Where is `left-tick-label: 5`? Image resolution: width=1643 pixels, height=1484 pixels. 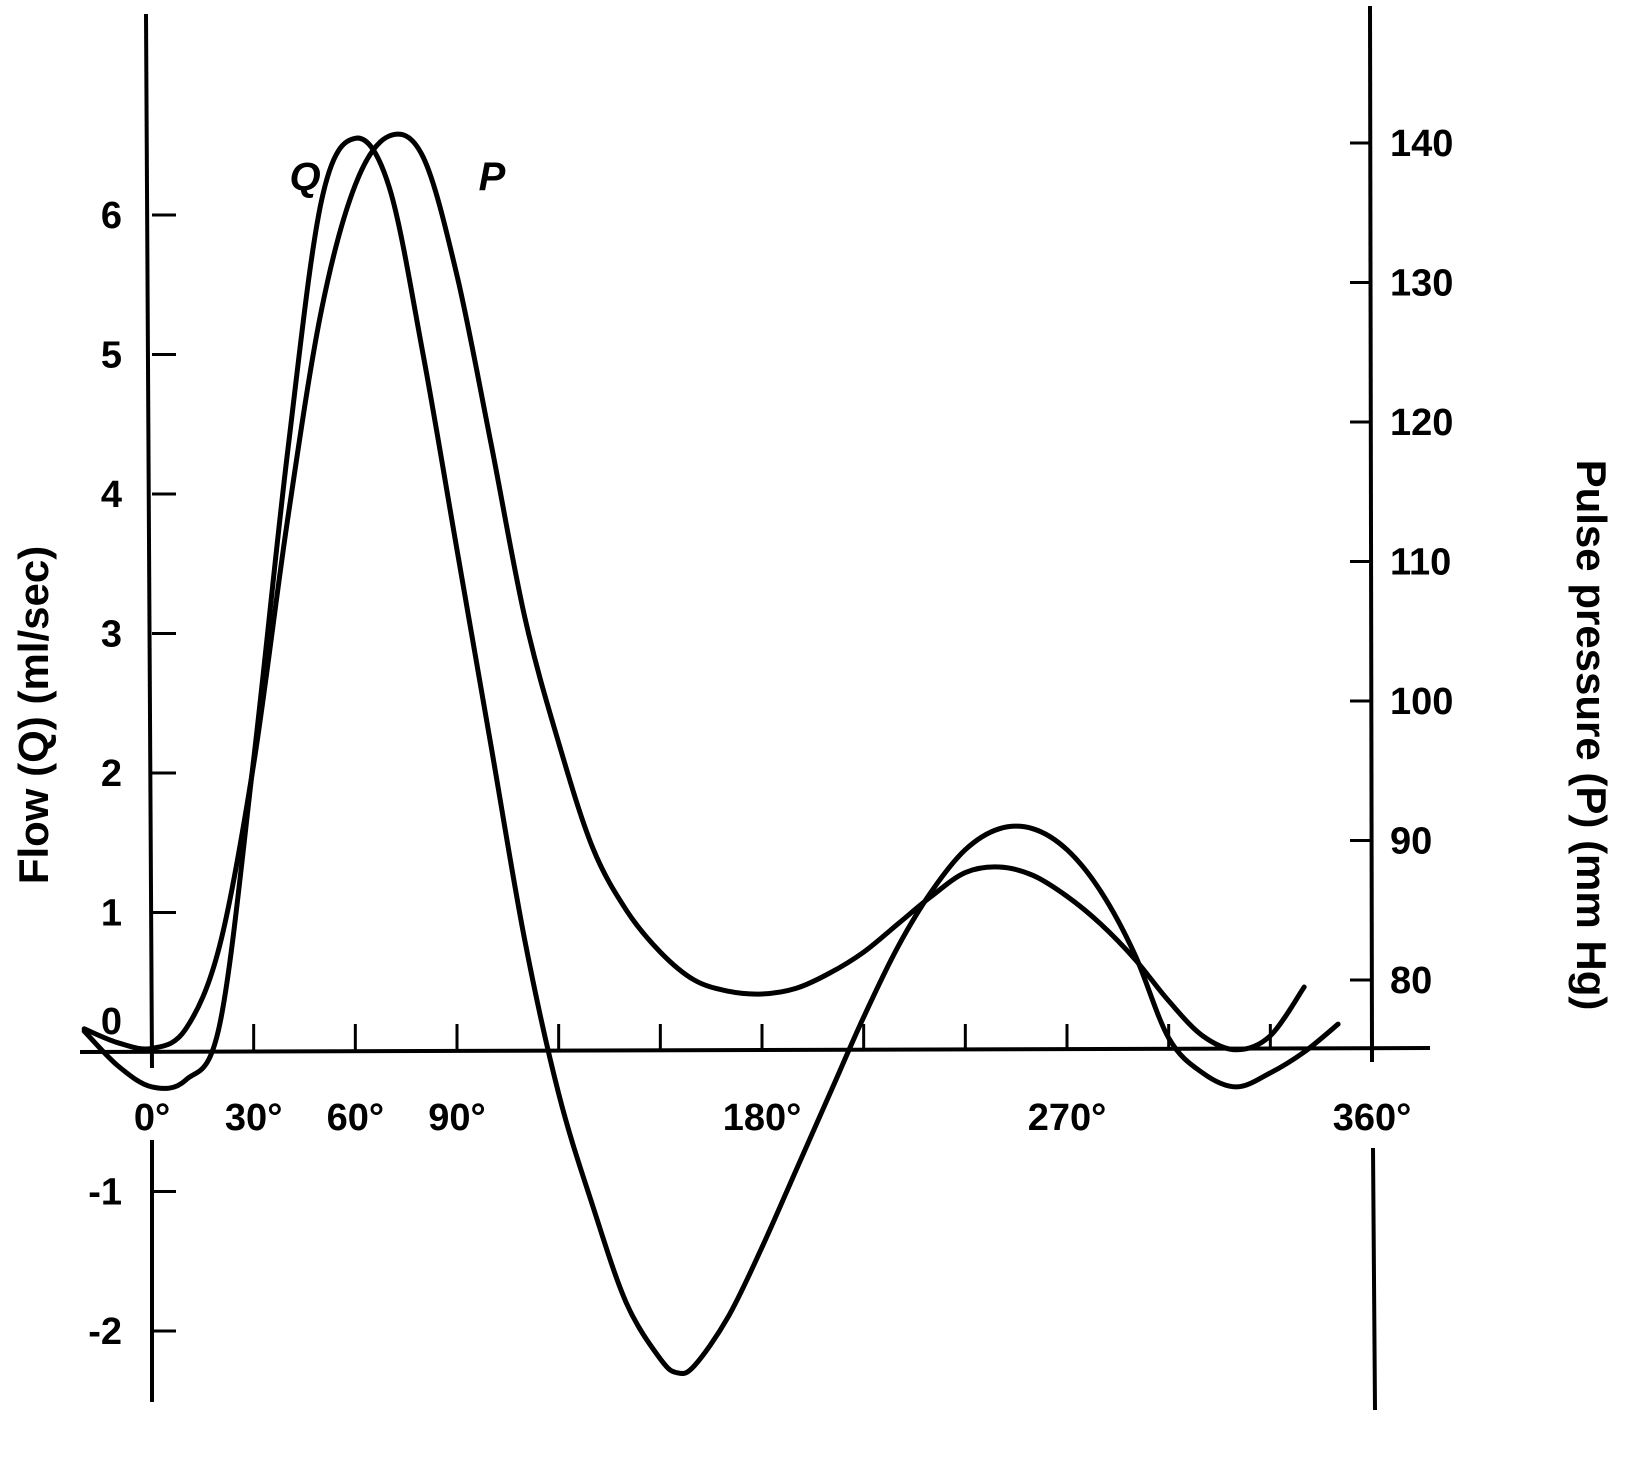
left-tick-label: 5 is located at coordinates (111, 356).